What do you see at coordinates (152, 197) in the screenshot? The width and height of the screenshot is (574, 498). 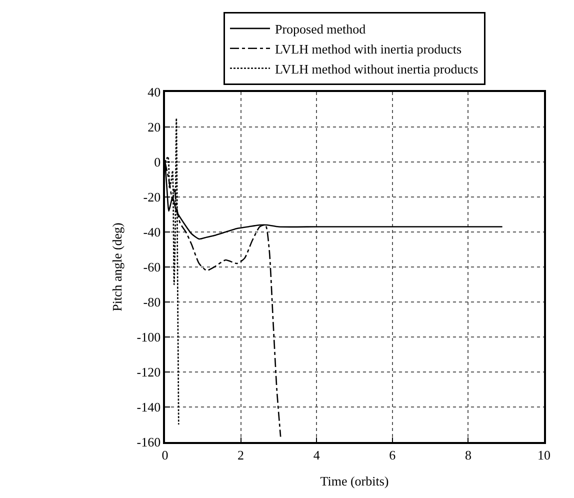 I see `y-tick-label: -20` at bounding box center [152, 197].